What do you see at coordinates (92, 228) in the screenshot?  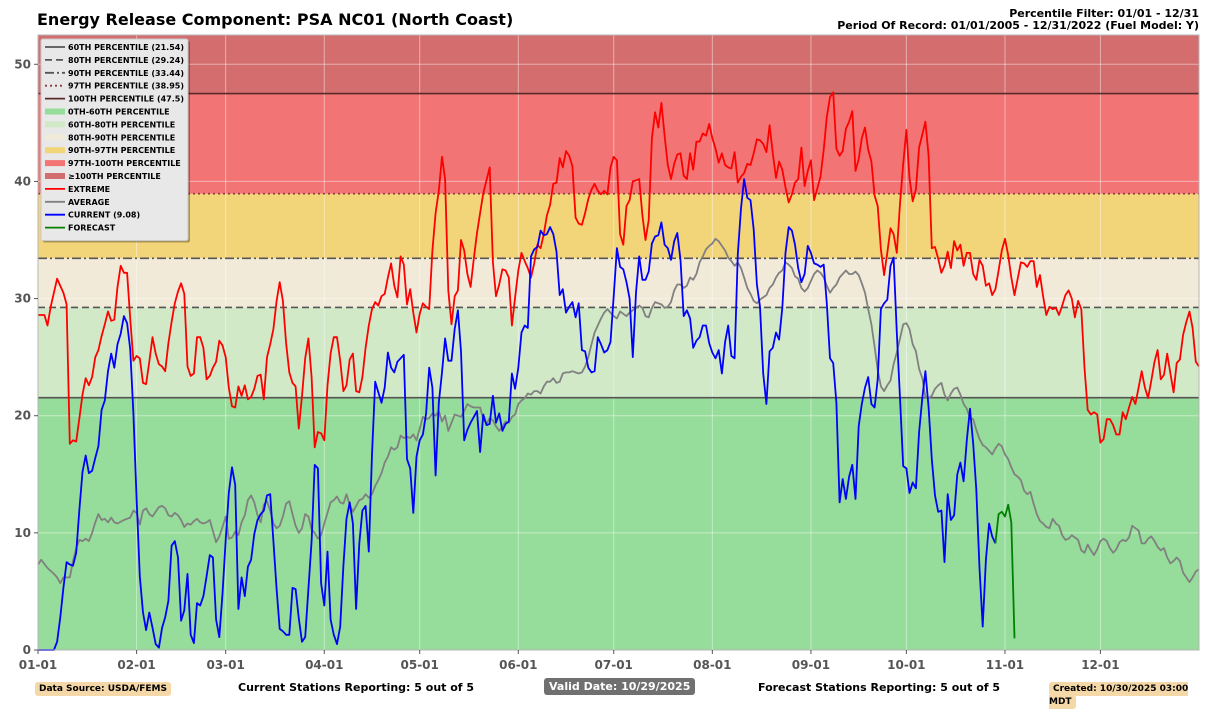 I see `legend-label-forecast: FORECAST` at bounding box center [92, 228].